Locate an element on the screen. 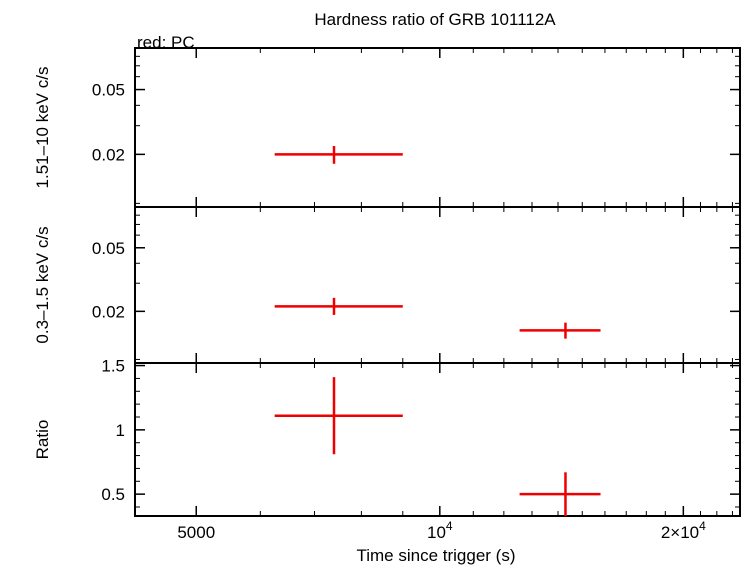  chart-title: Hardness ratio of GRB 101112A is located at coordinates (435, 19).